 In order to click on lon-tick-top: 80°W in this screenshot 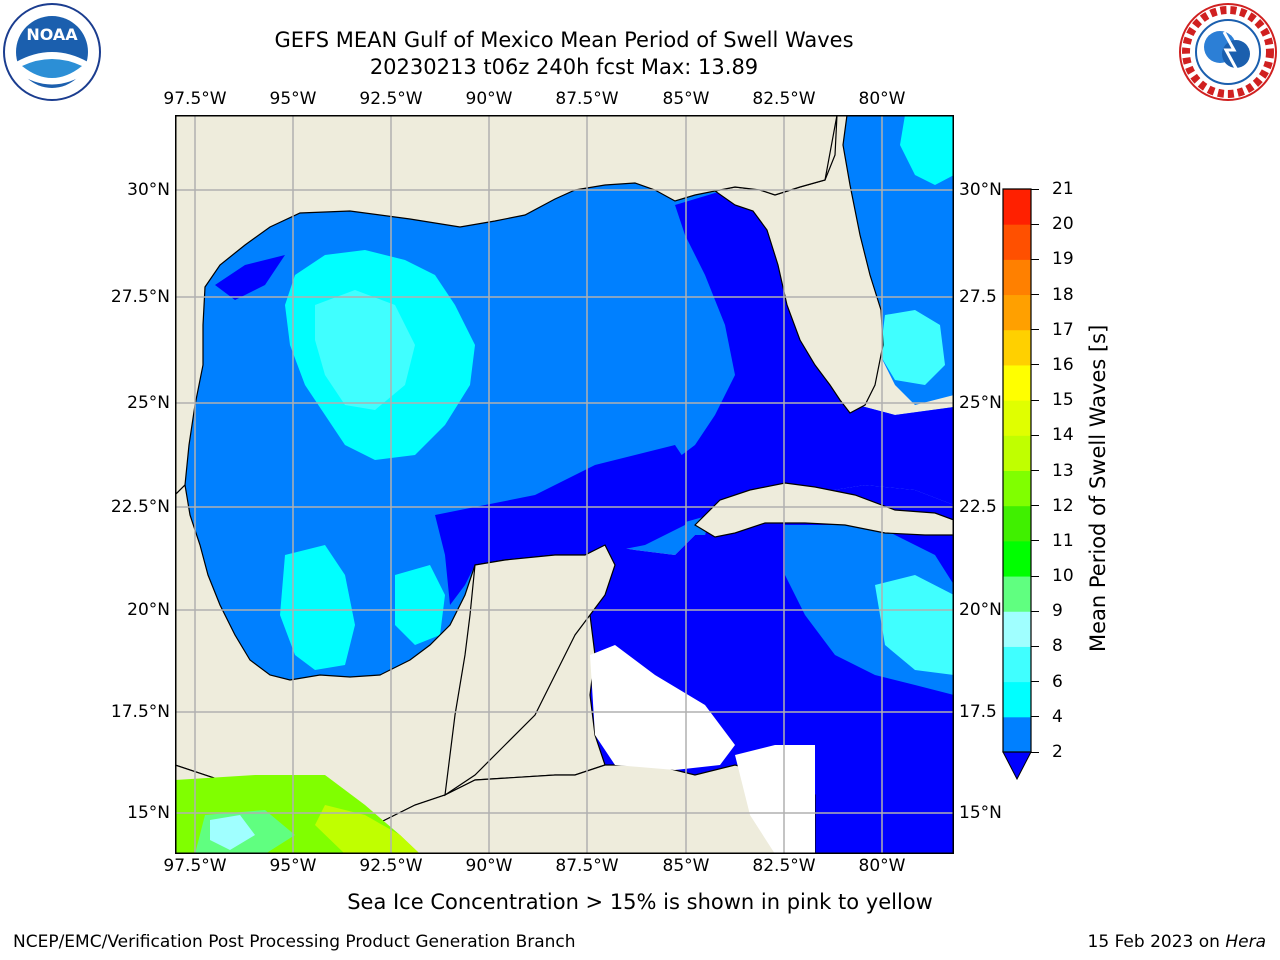, I will do `click(882, 99)`.